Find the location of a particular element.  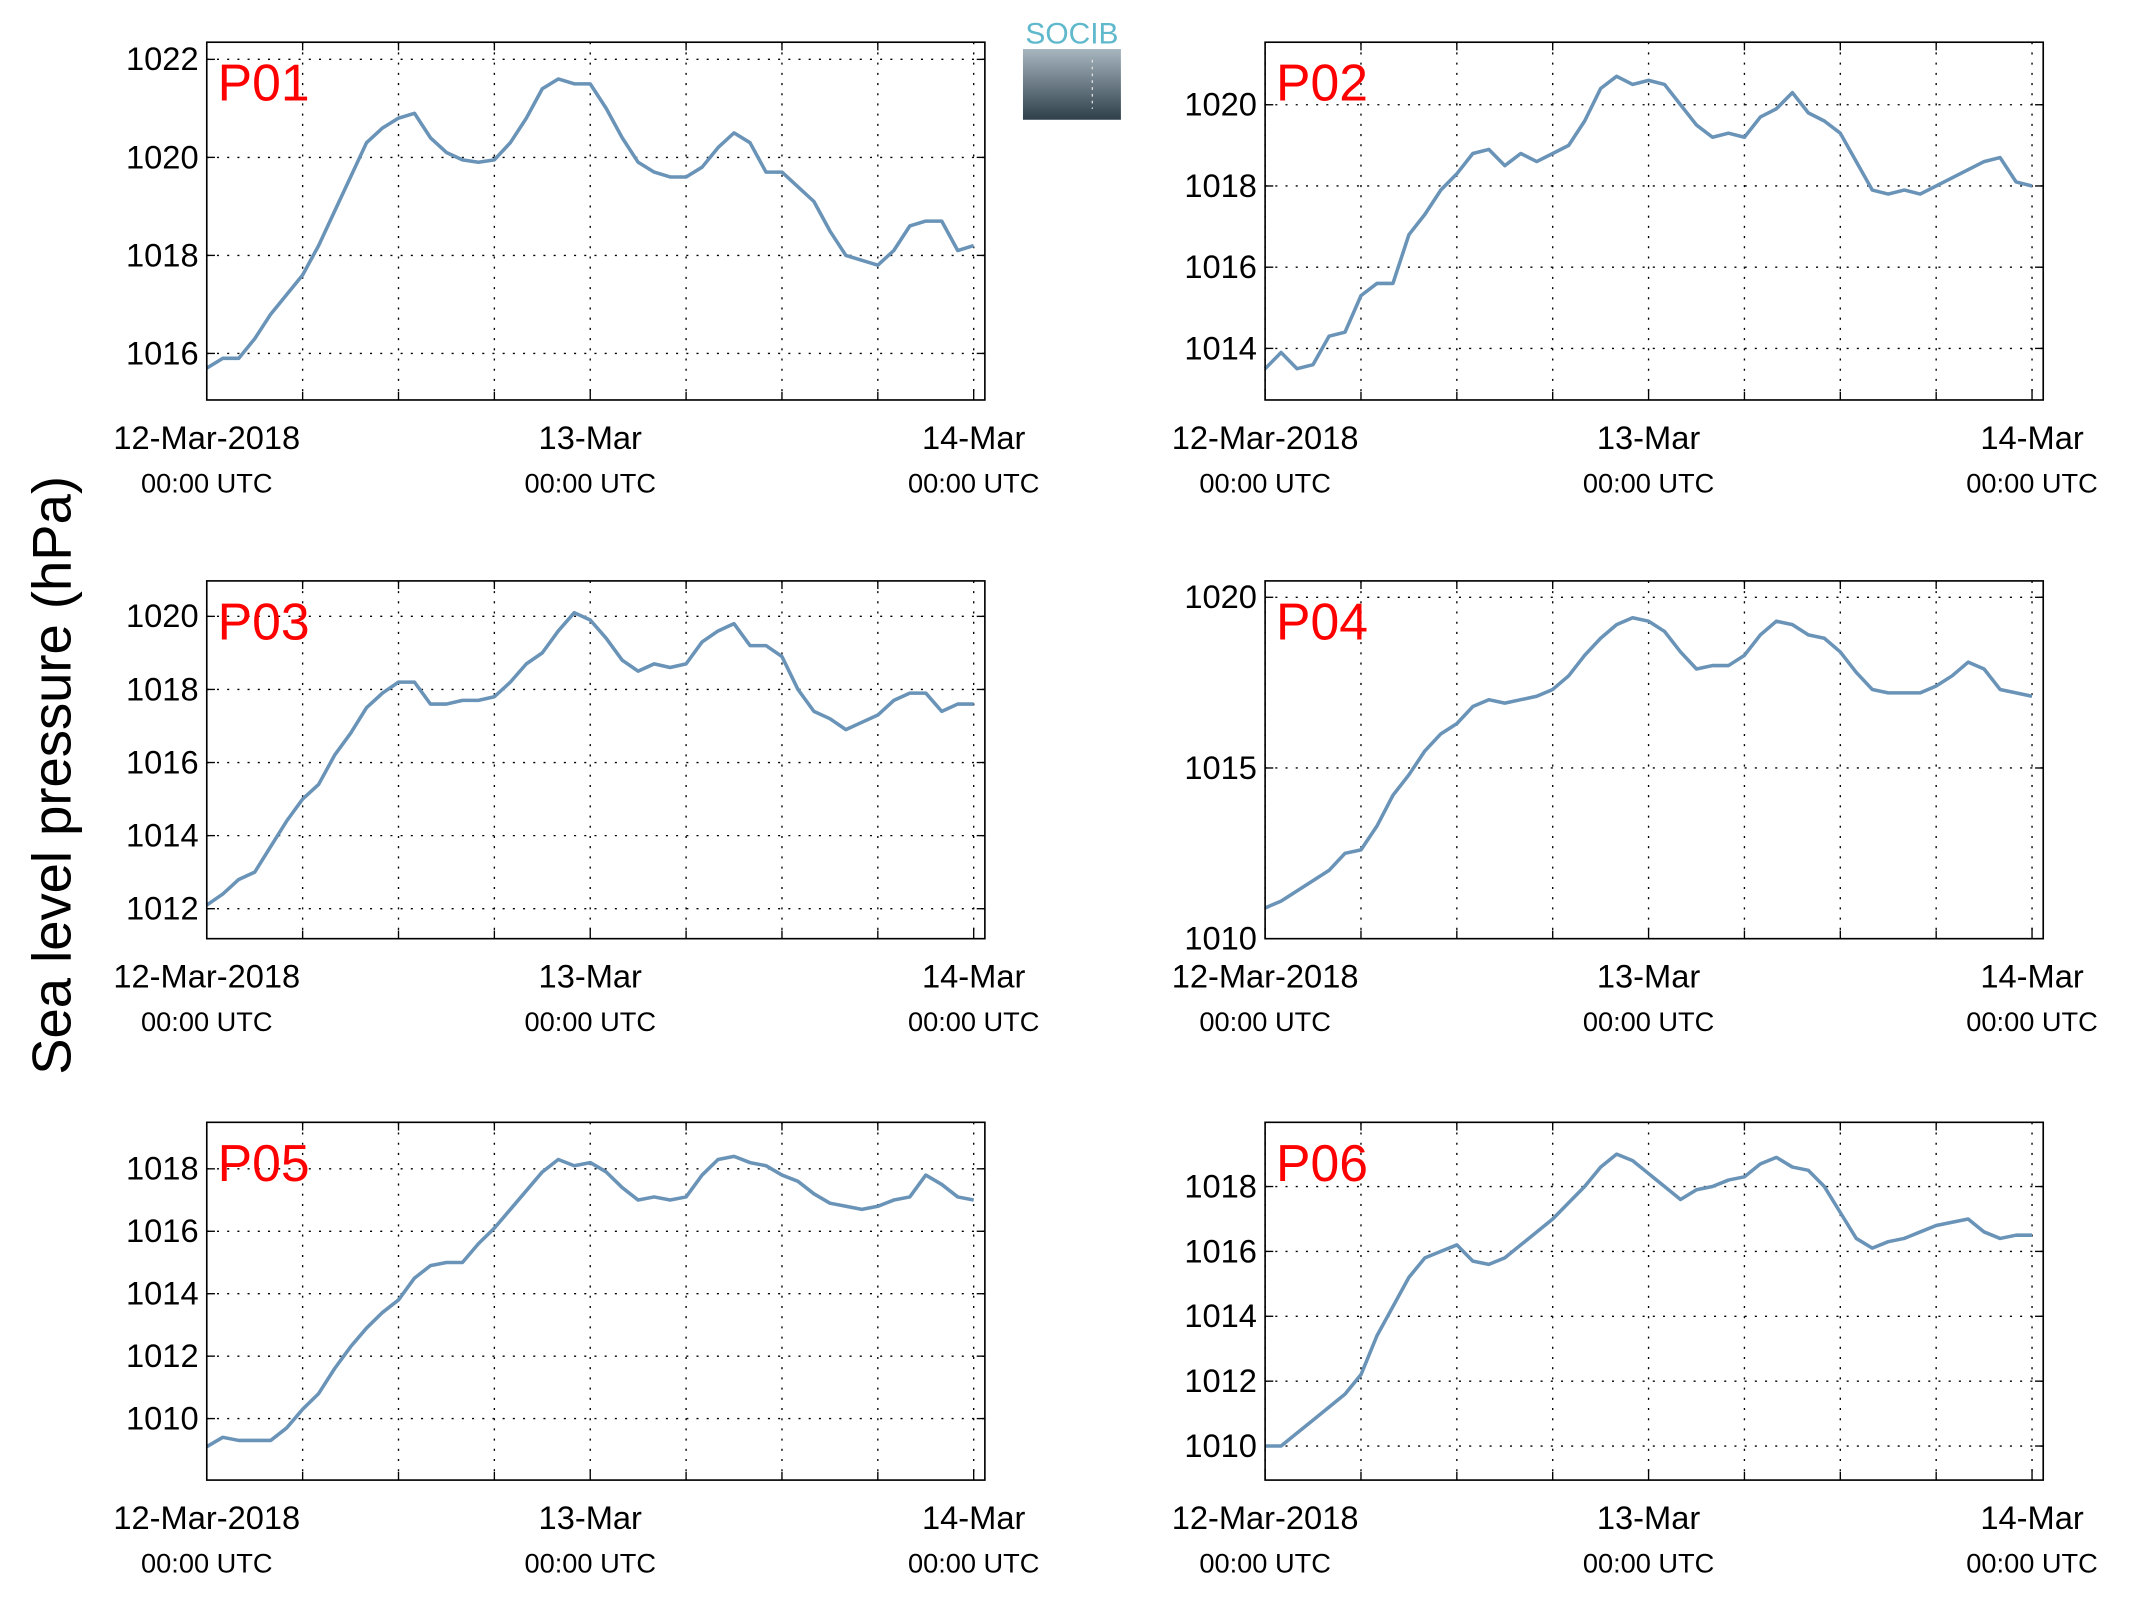

y-axis-label: Sea level pressure (hPa) is located at coordinates (52, 775).